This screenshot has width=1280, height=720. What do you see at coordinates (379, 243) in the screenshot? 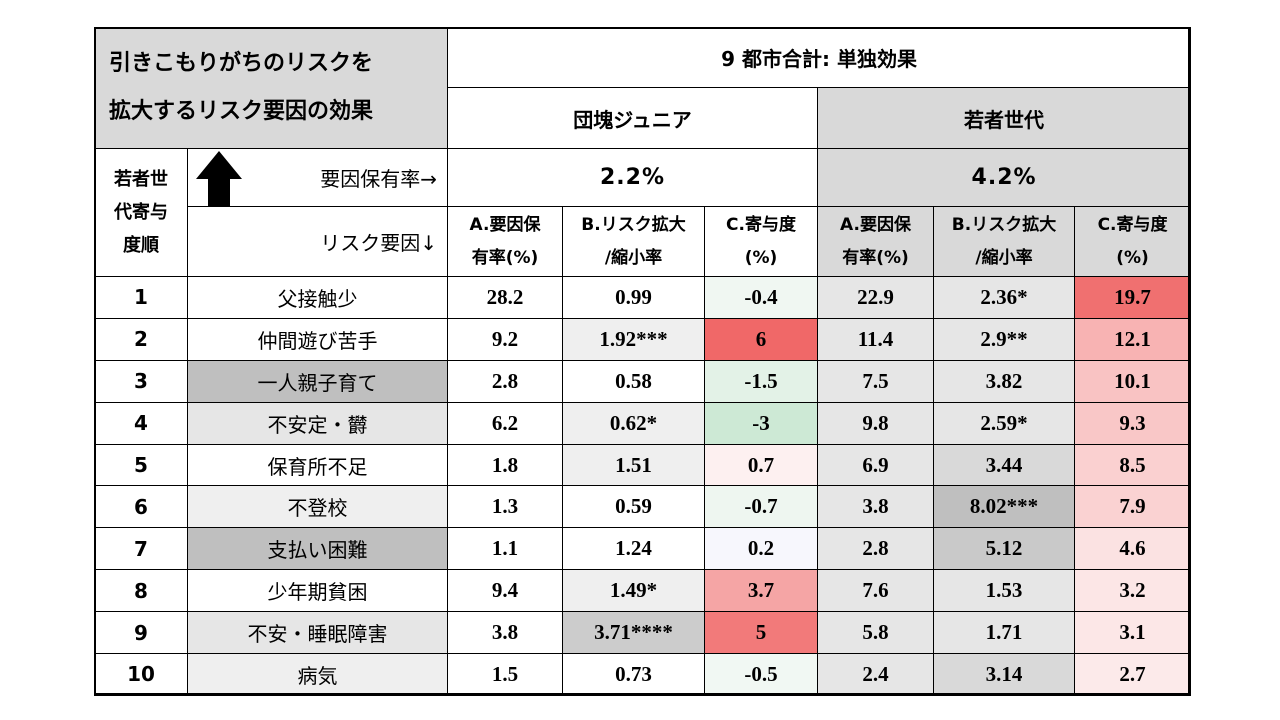
I see `factor-label: リスク要因↓` at bounding box center [379, 243].